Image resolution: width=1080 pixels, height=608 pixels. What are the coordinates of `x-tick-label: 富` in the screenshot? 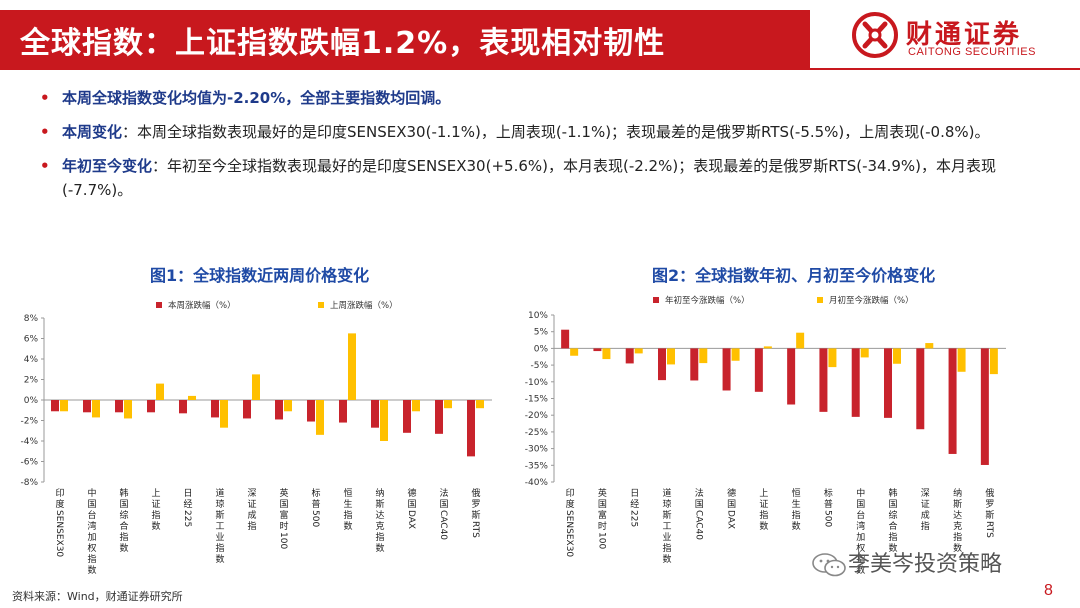 It's located at (283, 515).